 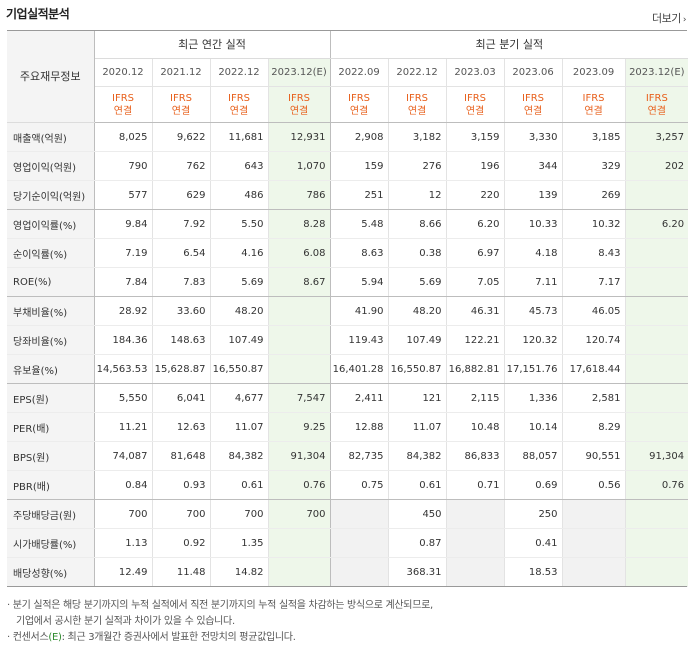 I want to click on table-cell: 0.93, so click(x=180, y=485).